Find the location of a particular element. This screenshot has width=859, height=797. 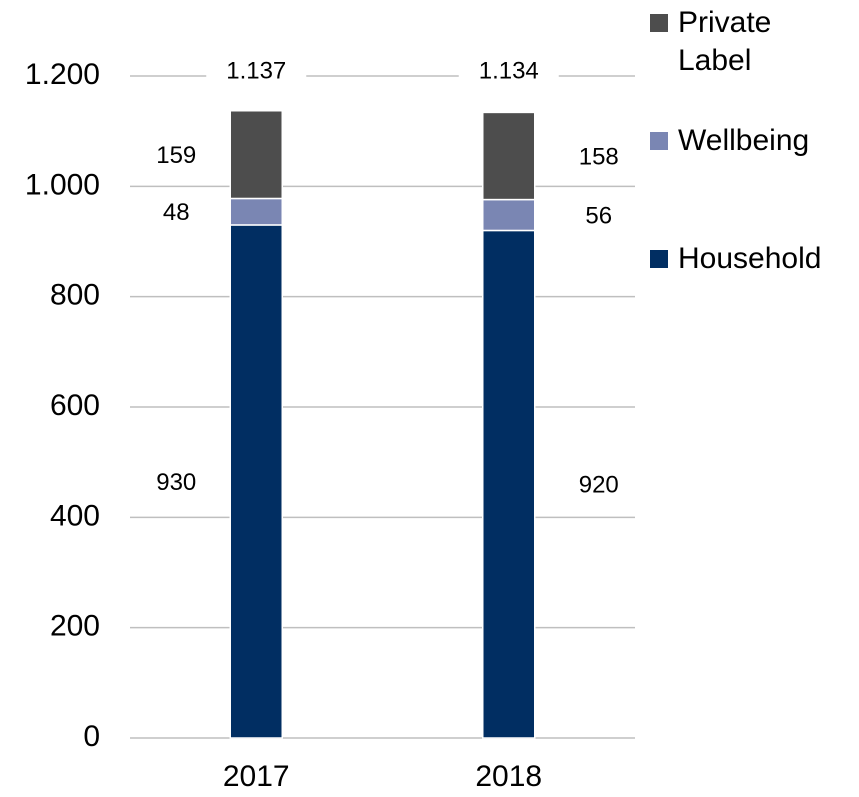

total-label: 1.134 is located at coordinates (509, 70).